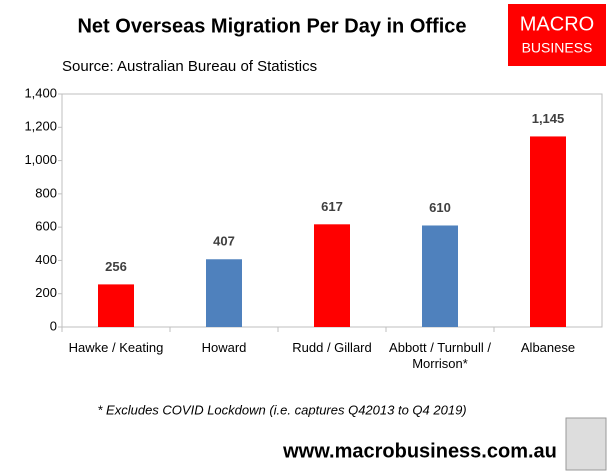 The height and width of the screenshot is (475, 614). I want to click on chart-title: Net Overseas Migration Per Day in Office, so click(271, 26).